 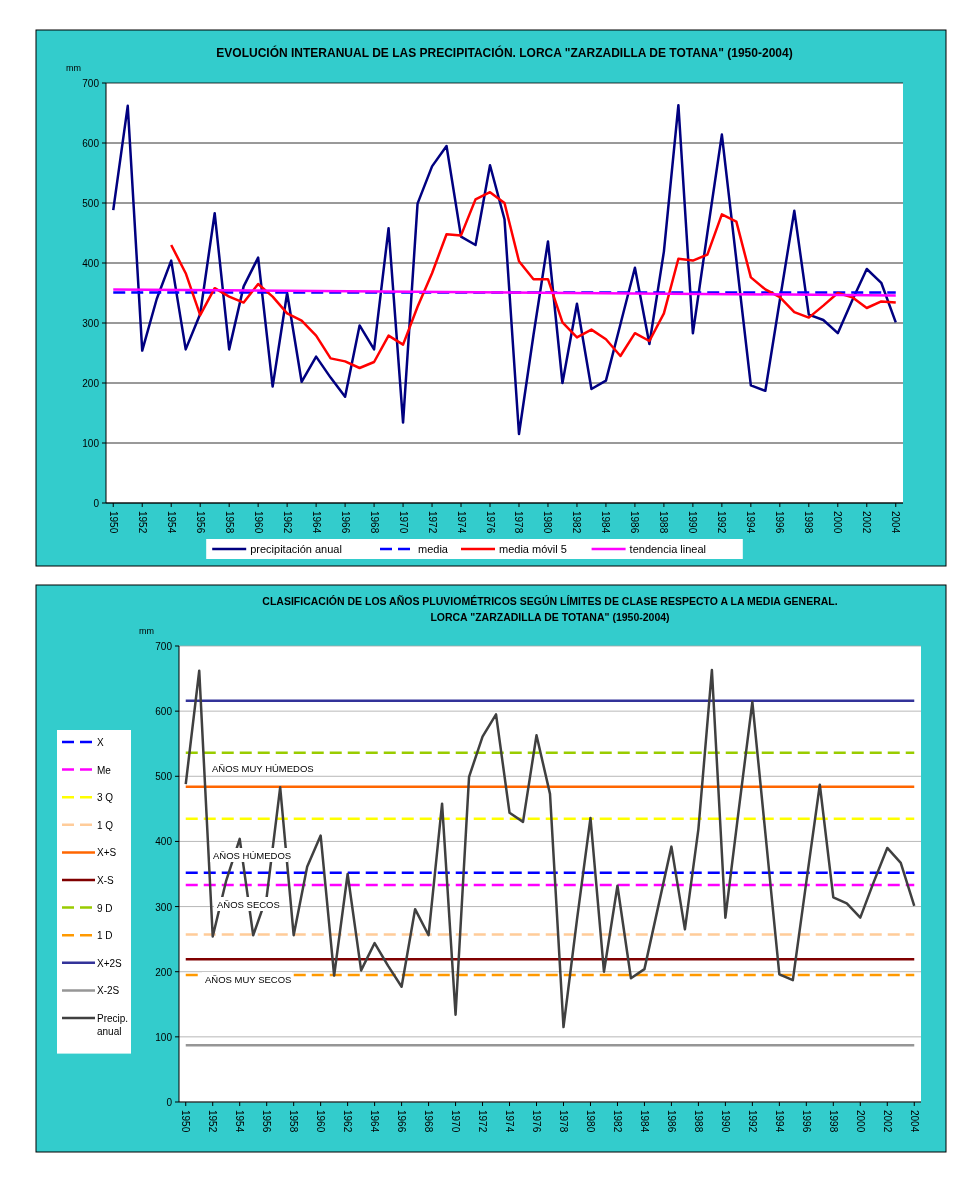 What do you see at coordinates (105, 798) in the screenshot?
I see `legend-label: 3 Q` at bounding box center [105, 798].